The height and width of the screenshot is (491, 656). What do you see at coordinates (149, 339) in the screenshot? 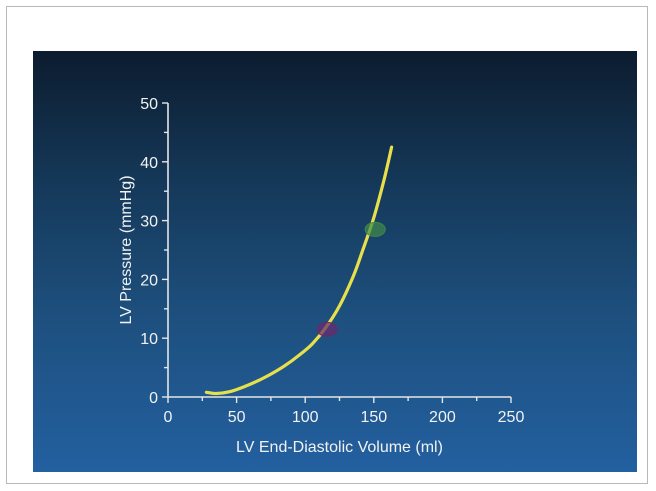
I see `y-tick-label-10: 10` at bounding box center [149, 339].